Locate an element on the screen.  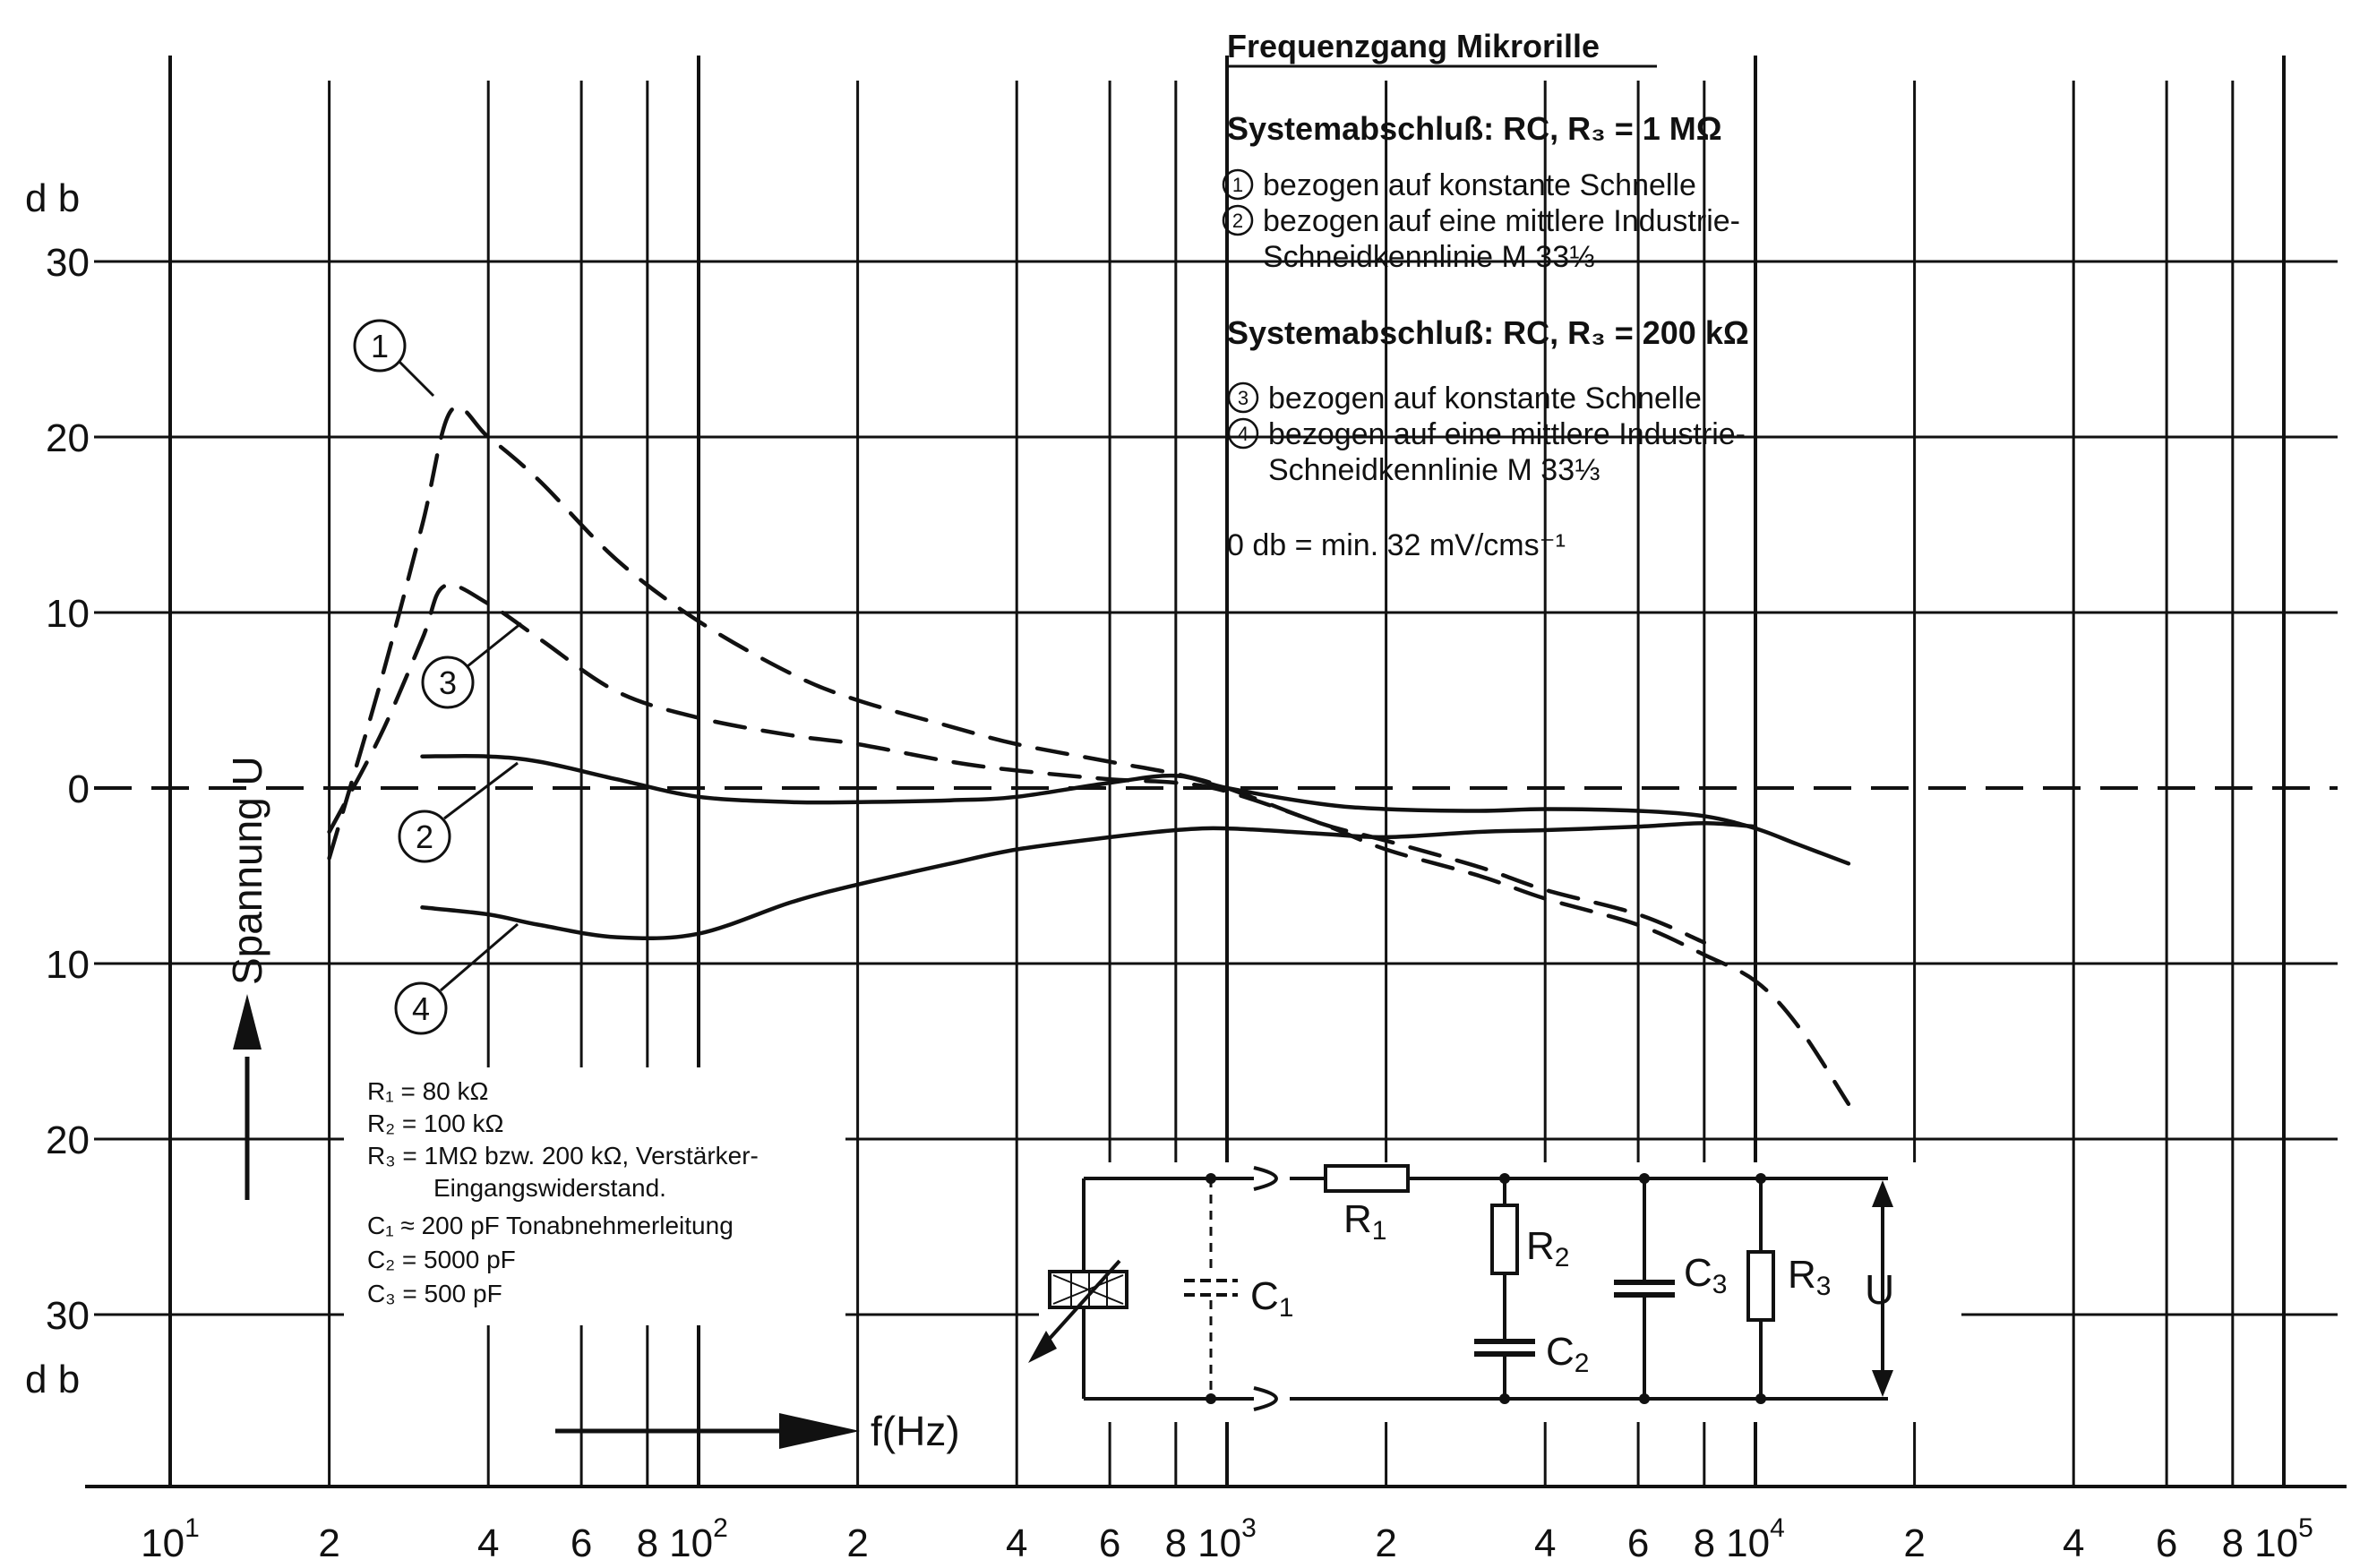
legend-marker-1: 1 is located at coordinates (1237, 185).